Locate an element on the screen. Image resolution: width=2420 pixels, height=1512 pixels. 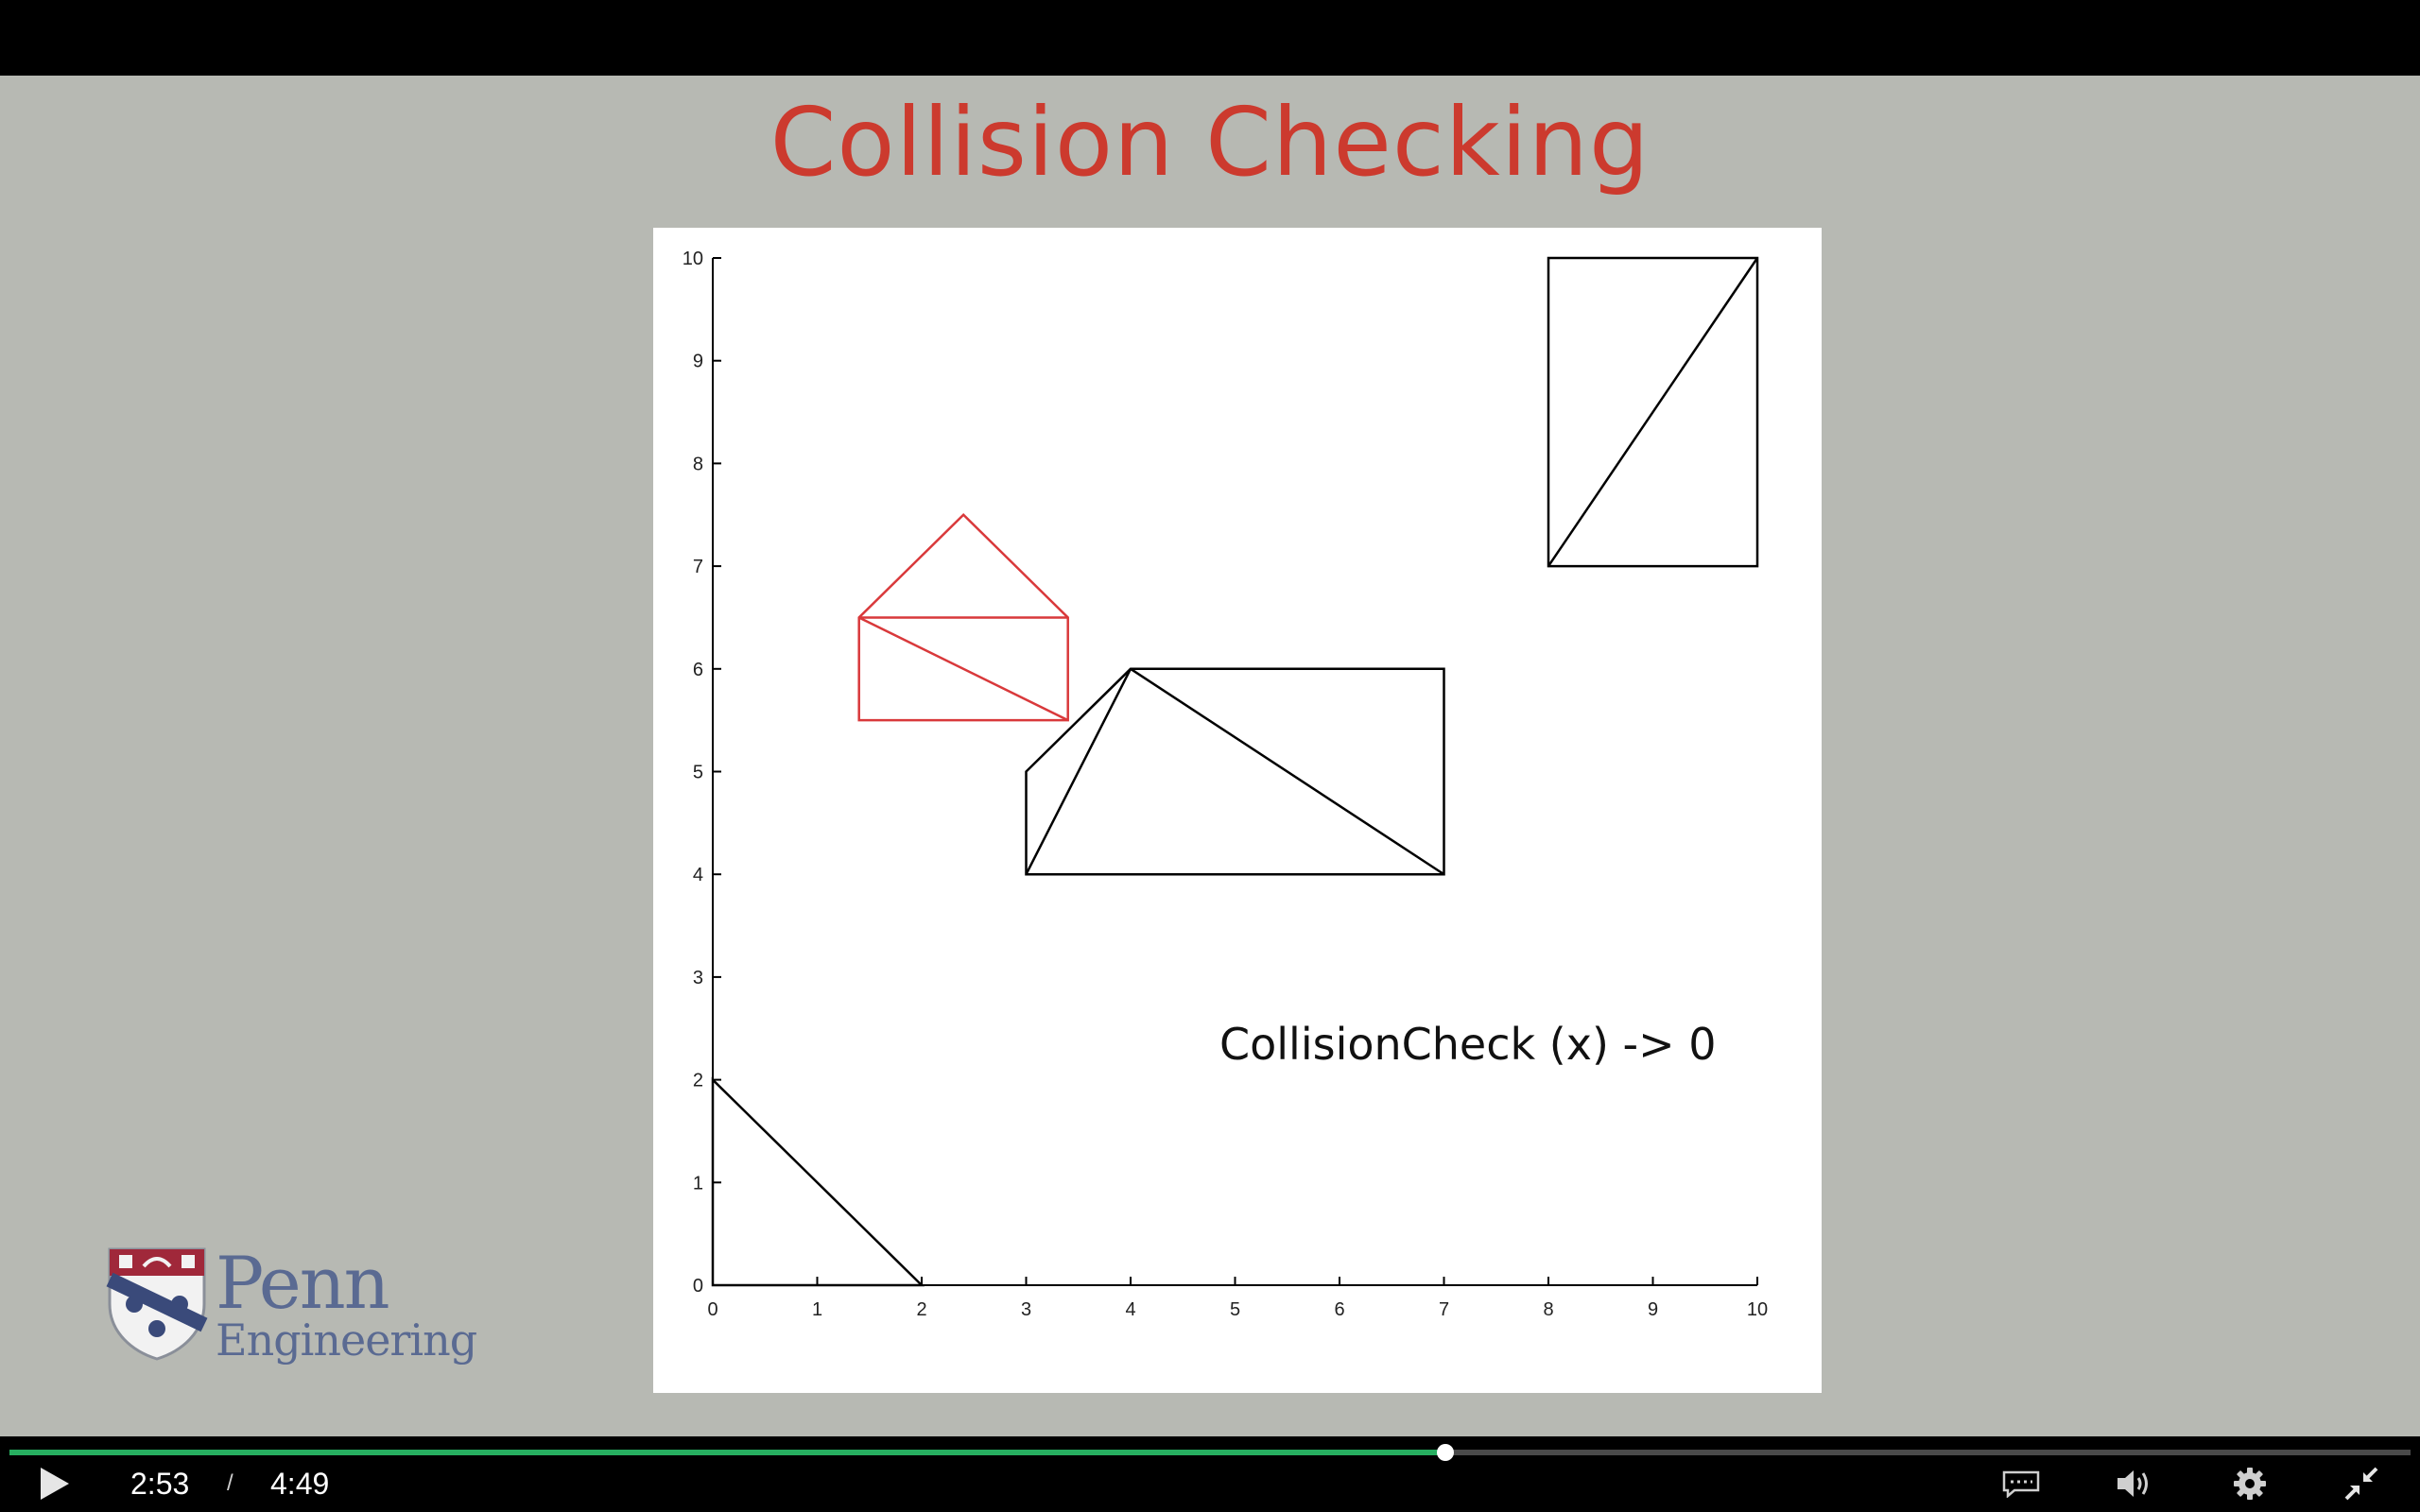
y-tick-label: 2 is located at coordinates (698, 1081).